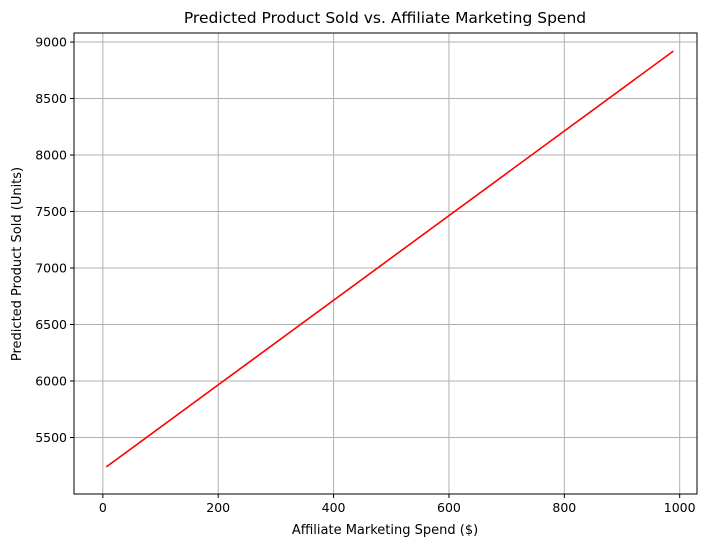 The height and width of the screenshot is (547, 704). I want to click on x-tick-label: 0, so click(103, 507).